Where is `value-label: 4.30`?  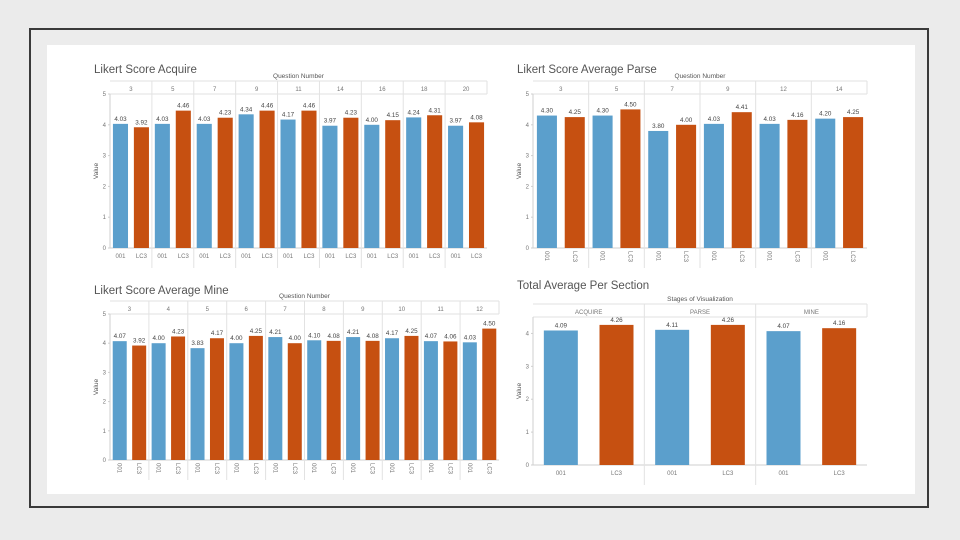 value-label: 4.30 is located at coordinates (547, 111).